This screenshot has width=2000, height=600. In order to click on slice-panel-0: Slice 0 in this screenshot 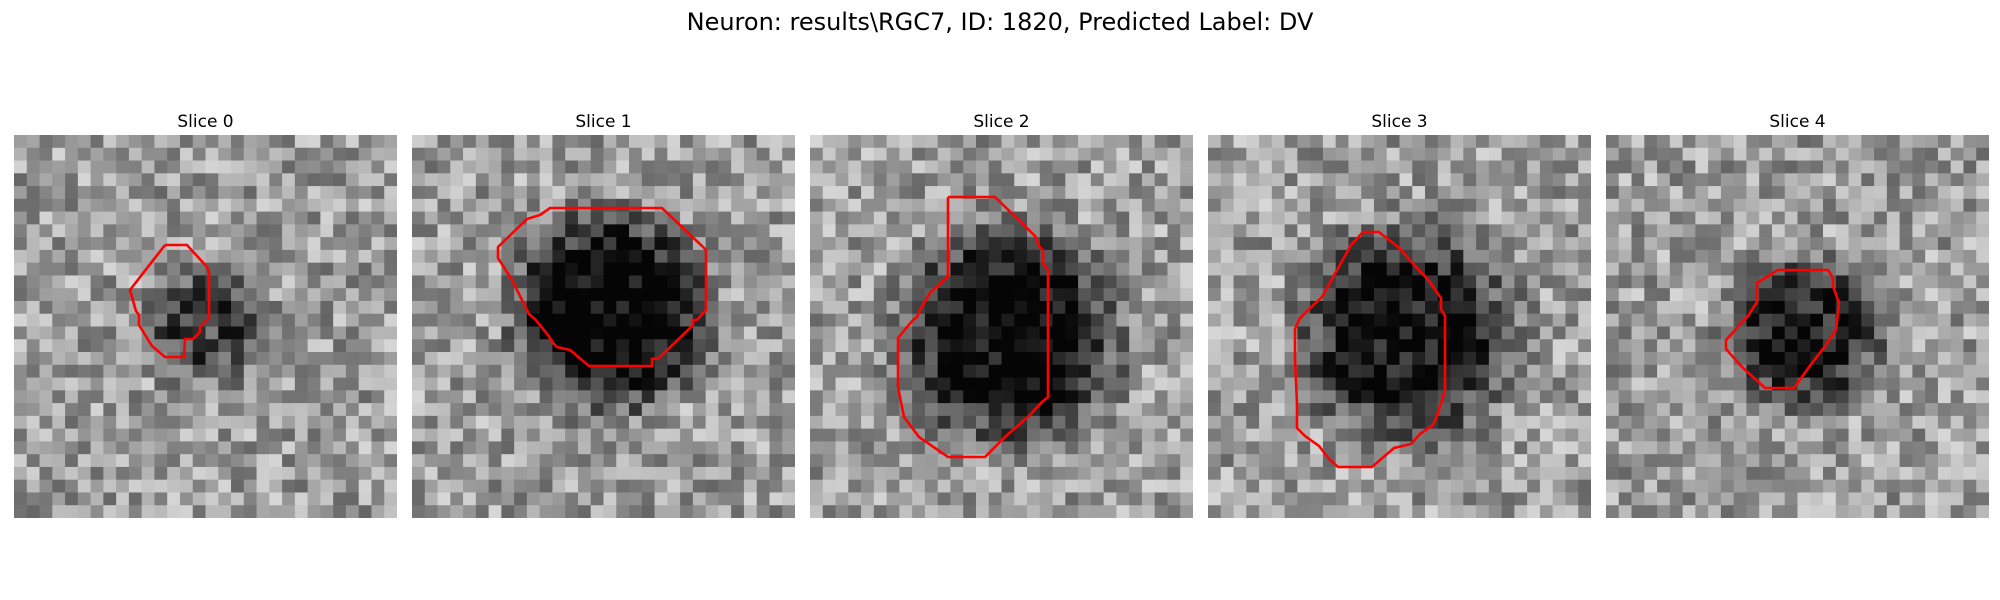, I will do `click(205, 314)`.